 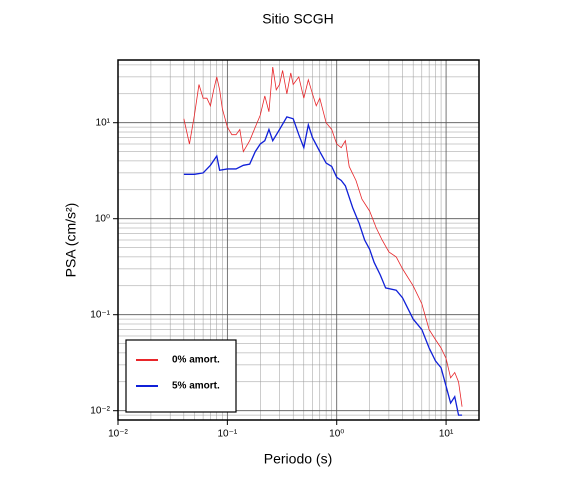 I want to click on y-tick-label: 10⁰, so click(x=102, y=218).